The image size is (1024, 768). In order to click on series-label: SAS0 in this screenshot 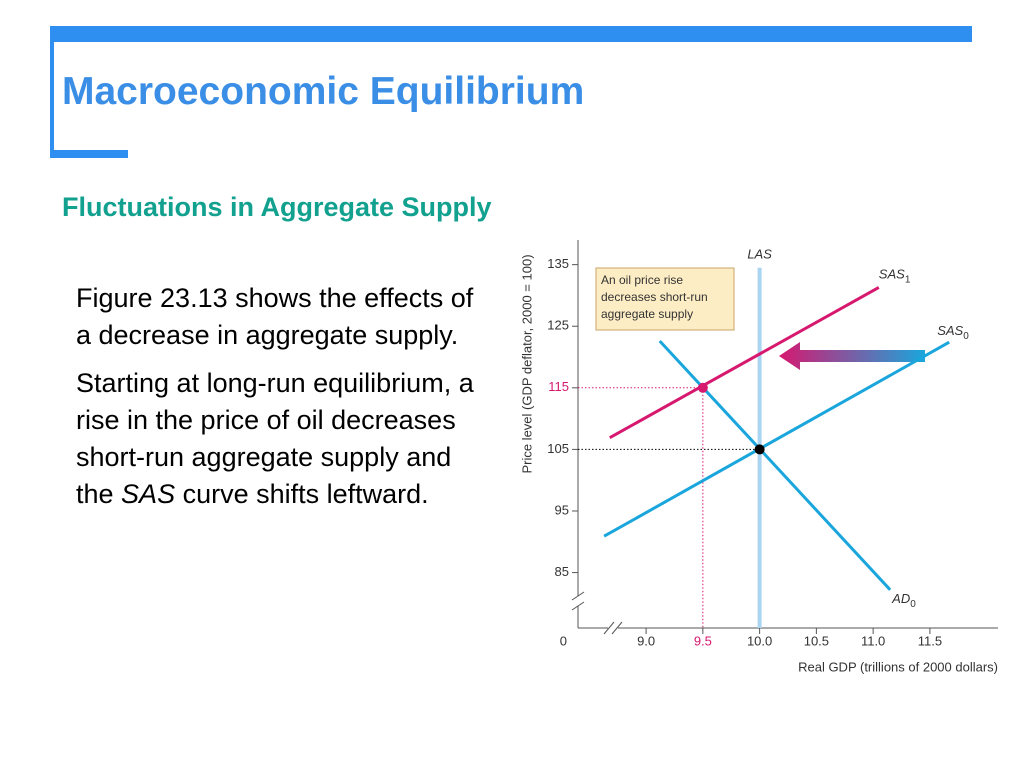, I will do `click(953, 333)`.